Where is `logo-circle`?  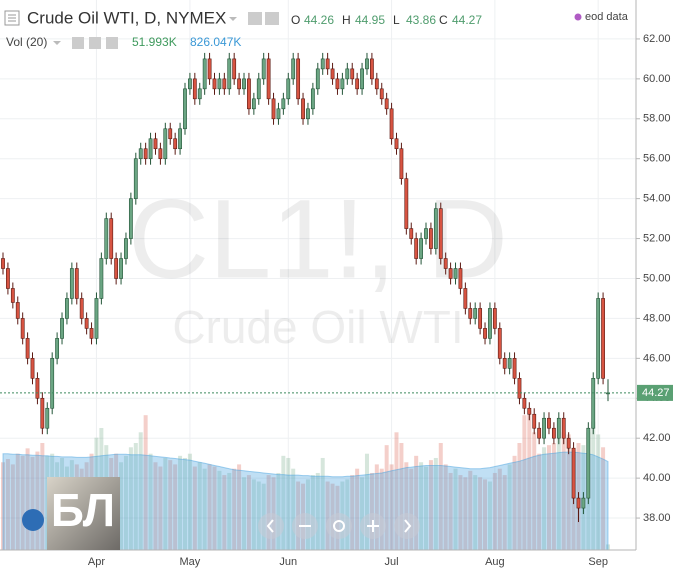 logo-circle is located at coordinates (33, 520).